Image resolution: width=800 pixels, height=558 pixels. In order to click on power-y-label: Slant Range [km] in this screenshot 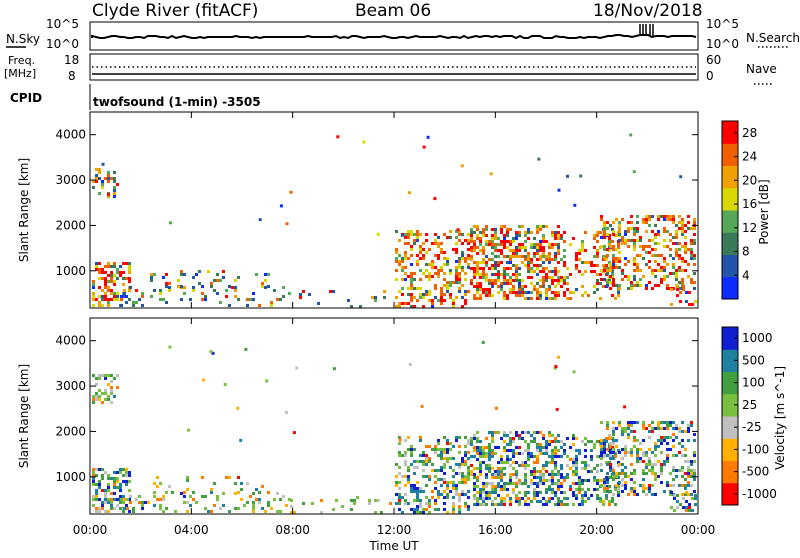, I will do `click(24, 210)`.